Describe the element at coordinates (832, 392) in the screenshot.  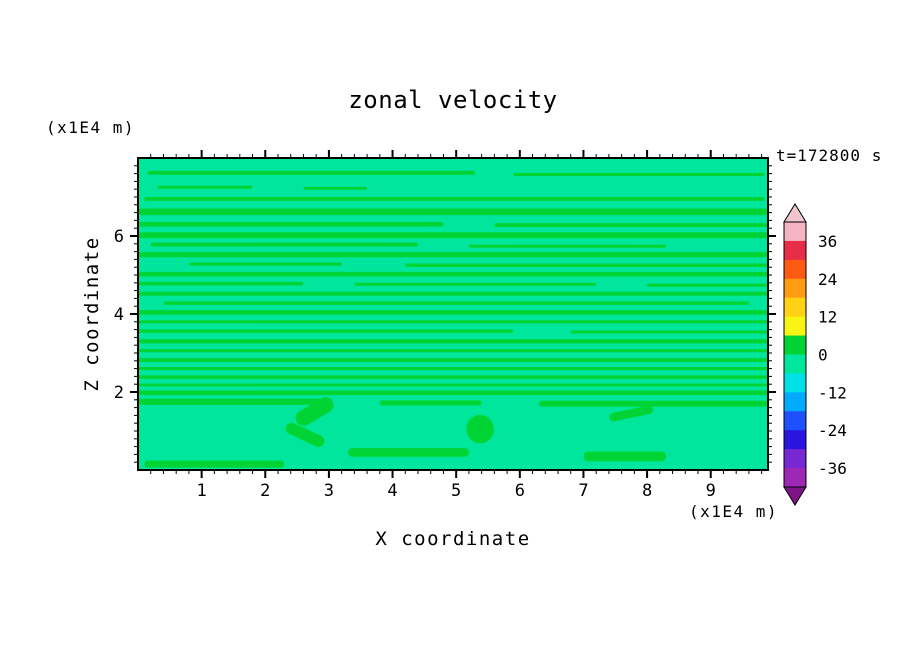
I see `colorbar-tick-label: -12` at that location.